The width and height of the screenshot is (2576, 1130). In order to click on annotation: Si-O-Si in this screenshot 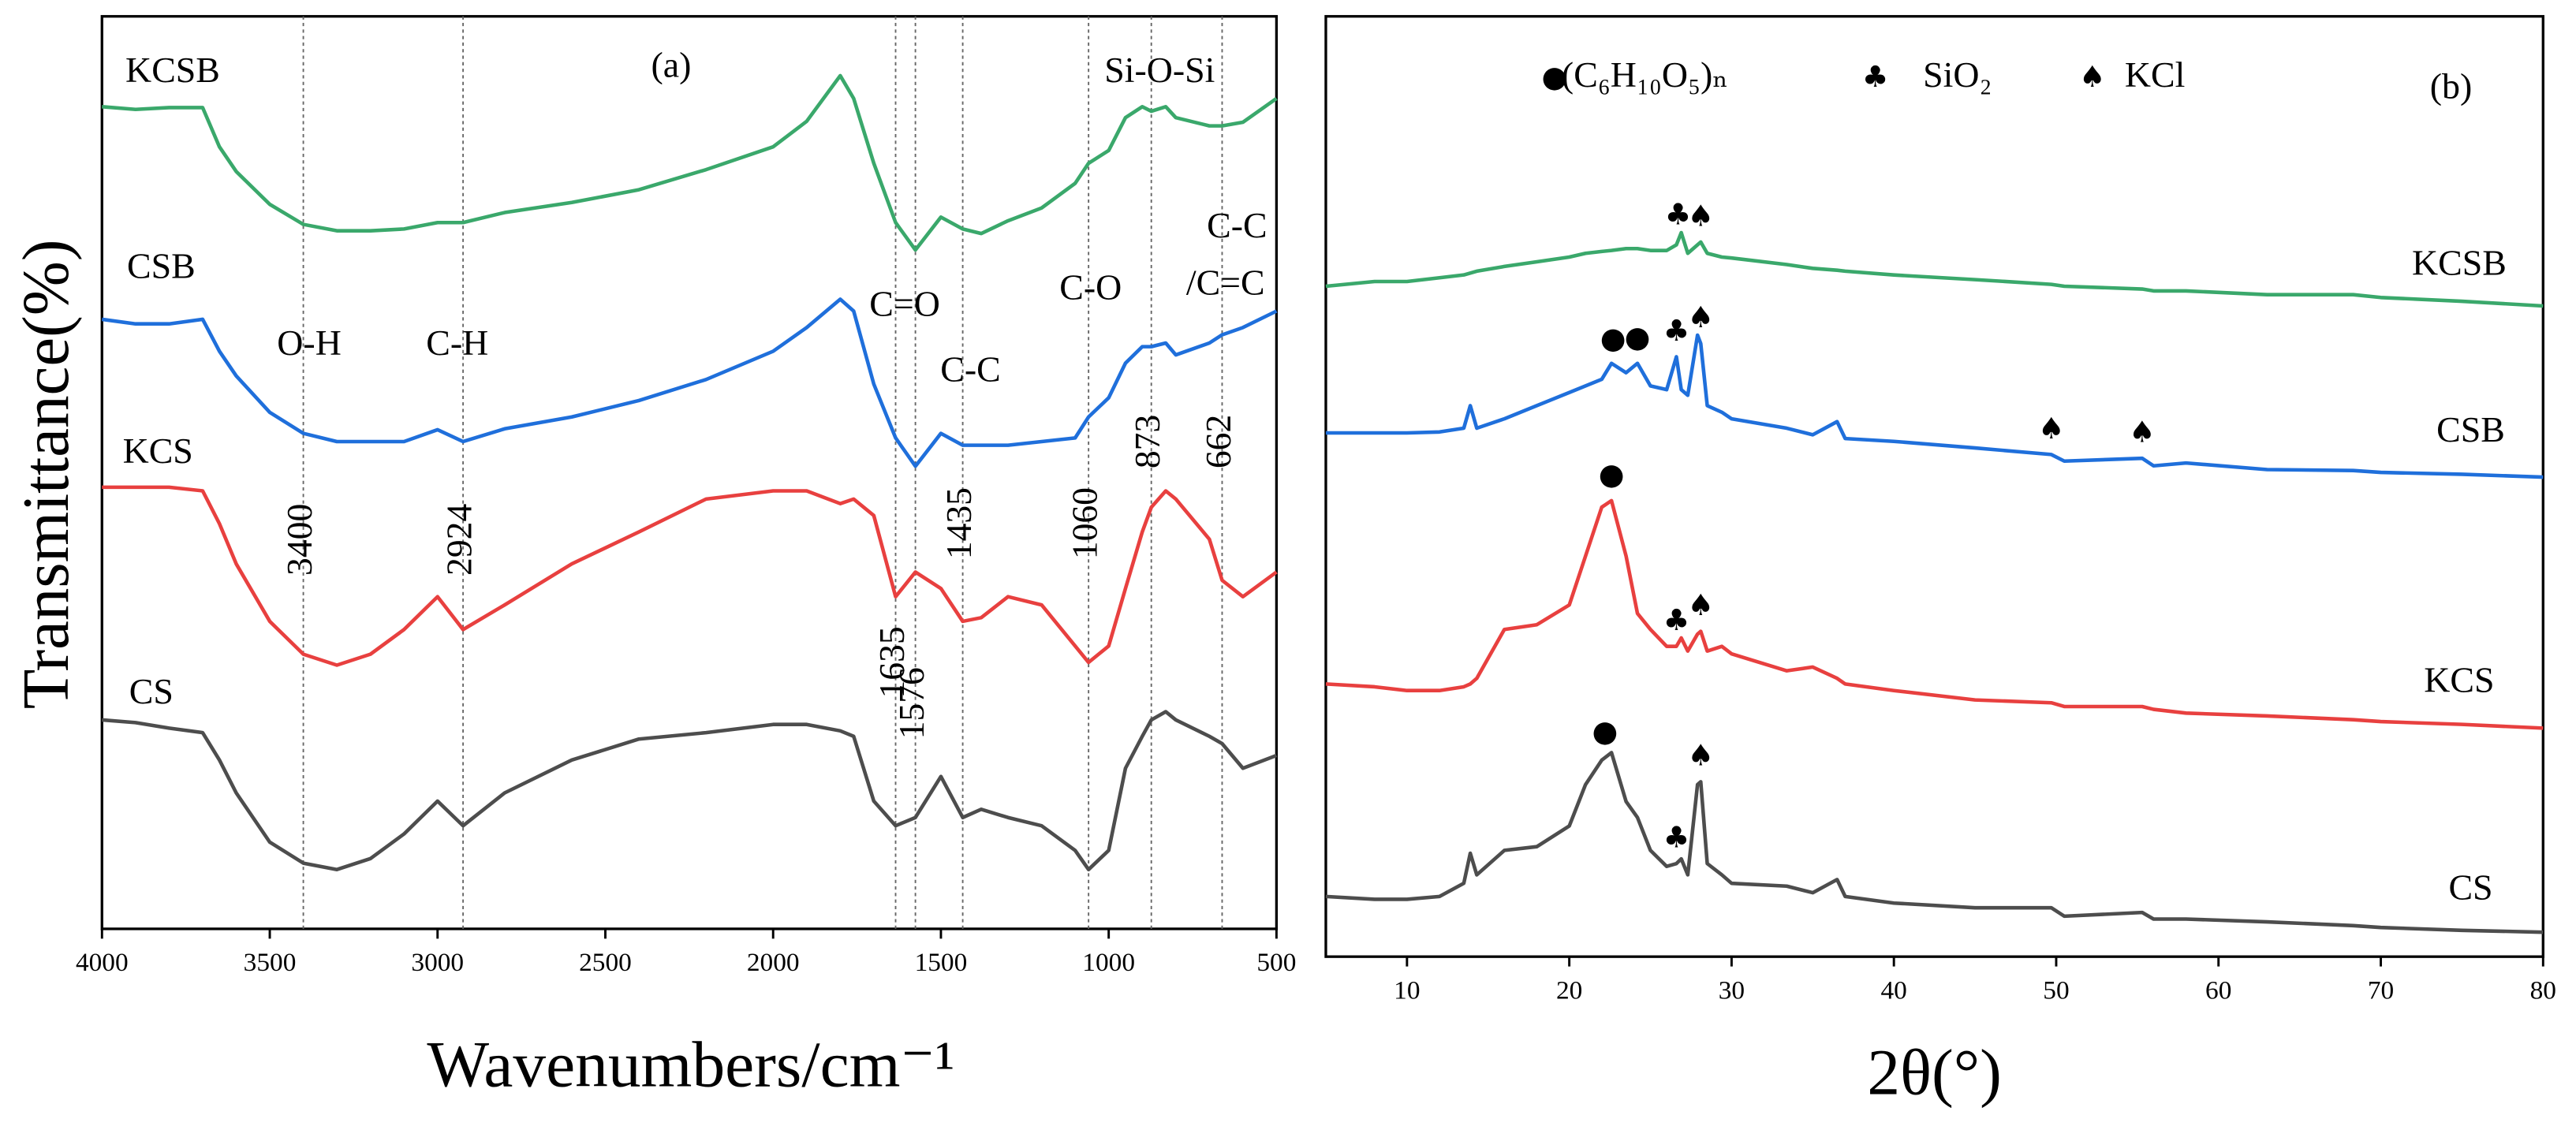, I will do `click(1159, 70)`.